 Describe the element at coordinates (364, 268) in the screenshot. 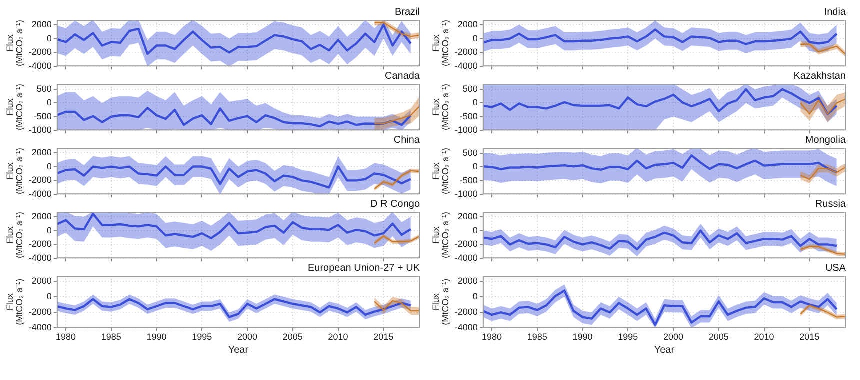

I see `chart-title: European Union-27 + UK` at that location.